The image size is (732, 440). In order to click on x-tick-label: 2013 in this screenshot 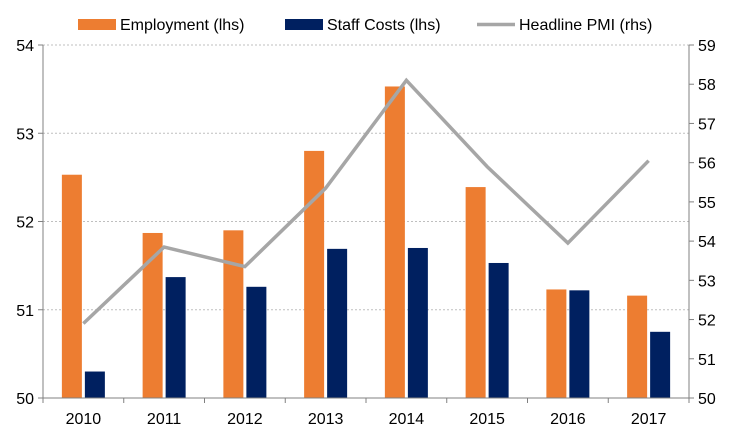, I will do `click(326, 419)`.